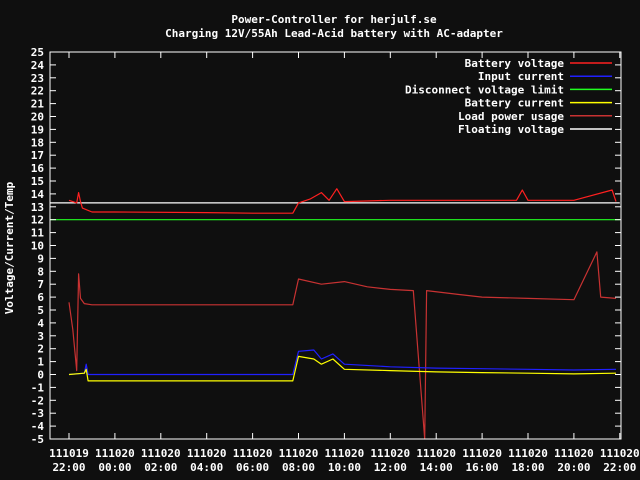  What do you see at coordinates (38, 194) in the screenshot?
I see `y-tick-label: 14` at bounding box center [38, 194].